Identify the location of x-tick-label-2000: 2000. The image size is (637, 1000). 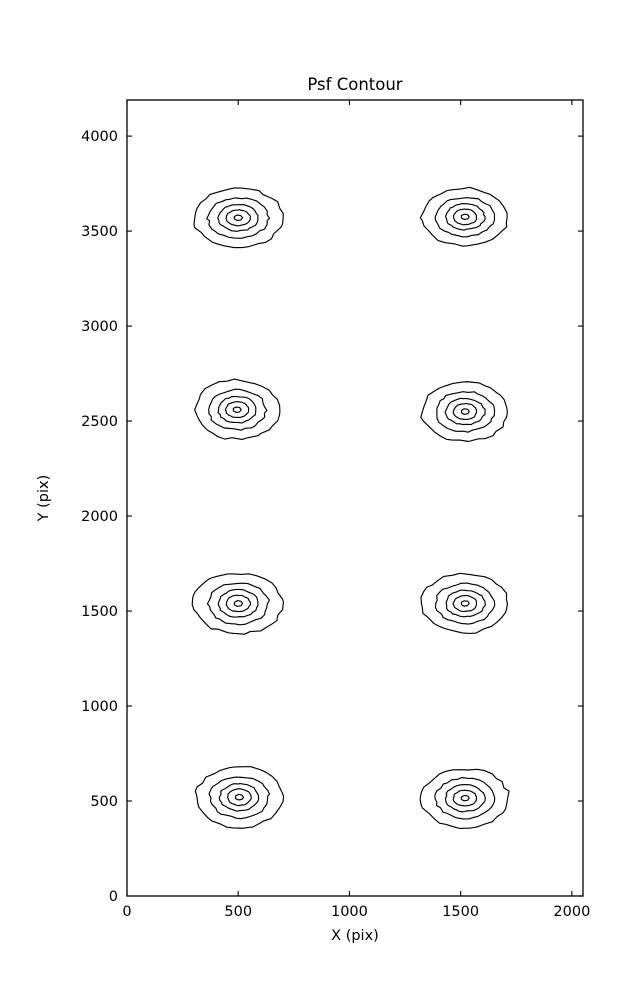
(571, 912).